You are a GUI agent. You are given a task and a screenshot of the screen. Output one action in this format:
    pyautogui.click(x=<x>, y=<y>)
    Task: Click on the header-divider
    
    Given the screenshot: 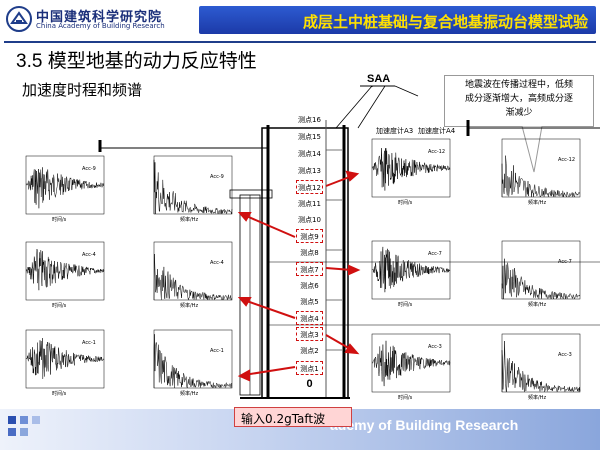 What is the action you would take?
    pyautogui.click(x=300, y=42)
    